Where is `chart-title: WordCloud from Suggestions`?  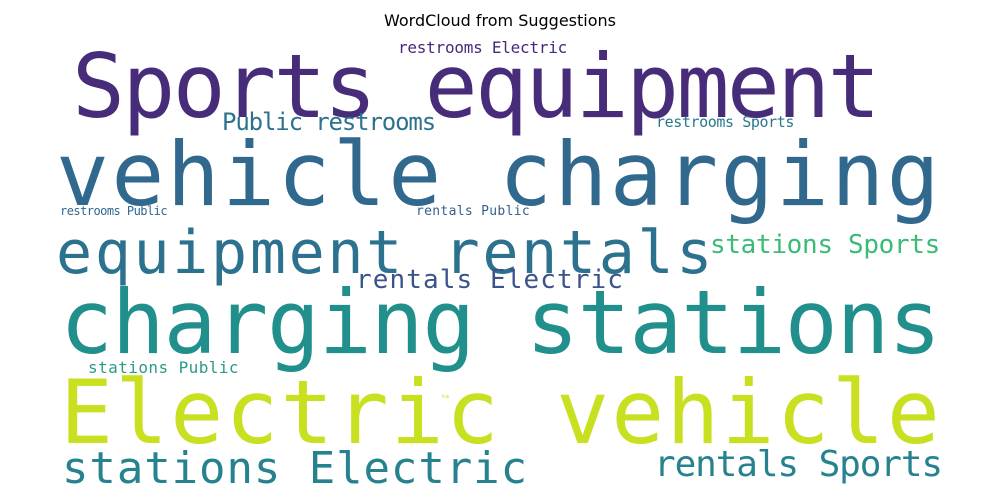 chart-title: WordCloud from Suggestions is located at coordinates (499, 20).